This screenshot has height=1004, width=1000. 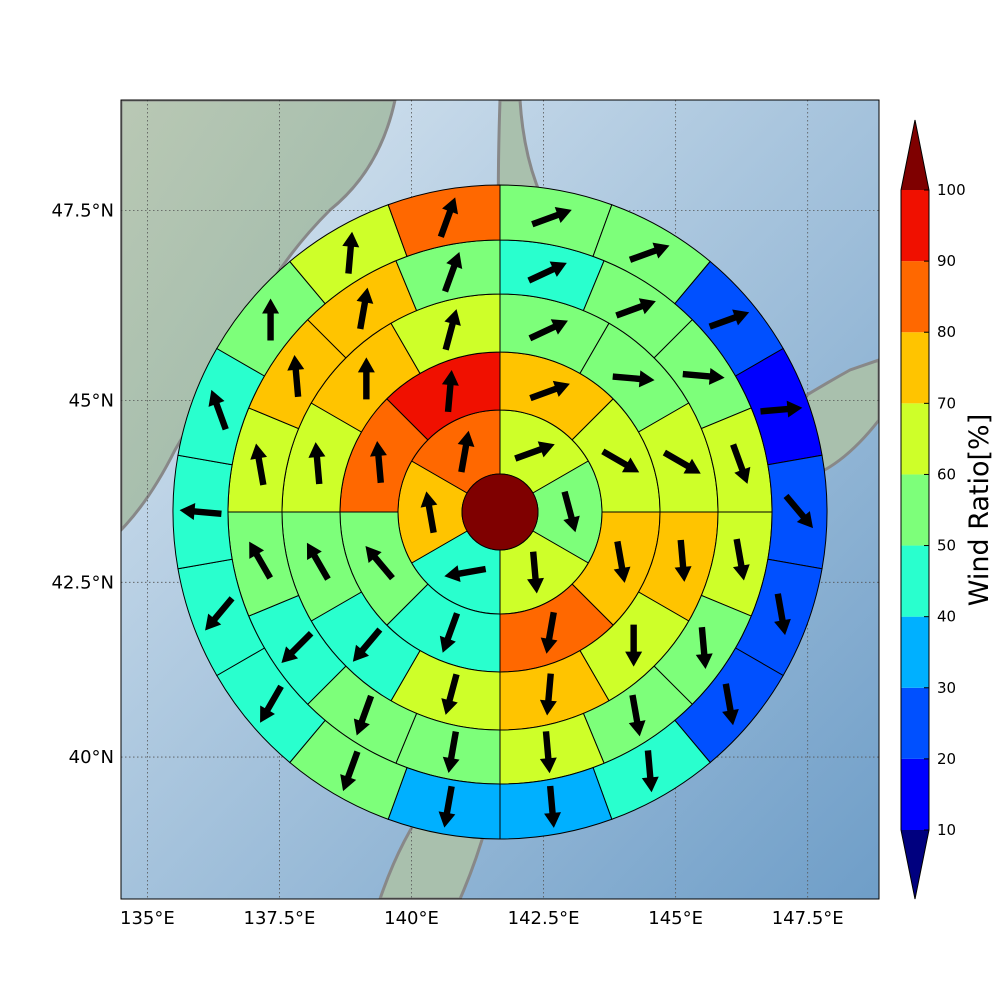 I want to click on colorbar-tick-label: 40, so click(x=946, y=617).